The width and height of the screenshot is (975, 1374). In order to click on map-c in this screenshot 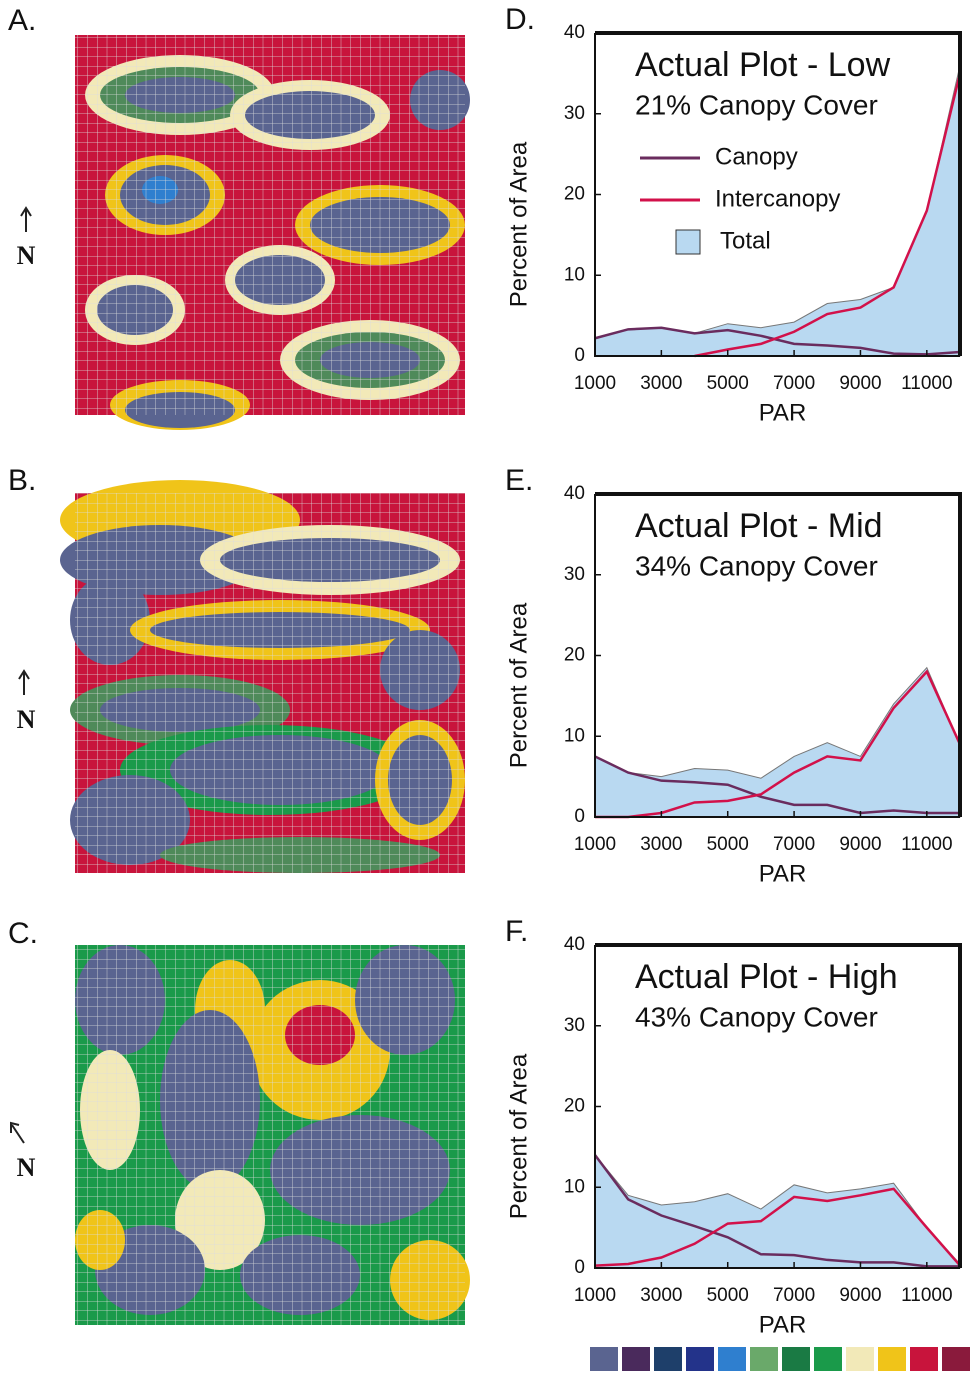, I will do `click(272, 1135)`.